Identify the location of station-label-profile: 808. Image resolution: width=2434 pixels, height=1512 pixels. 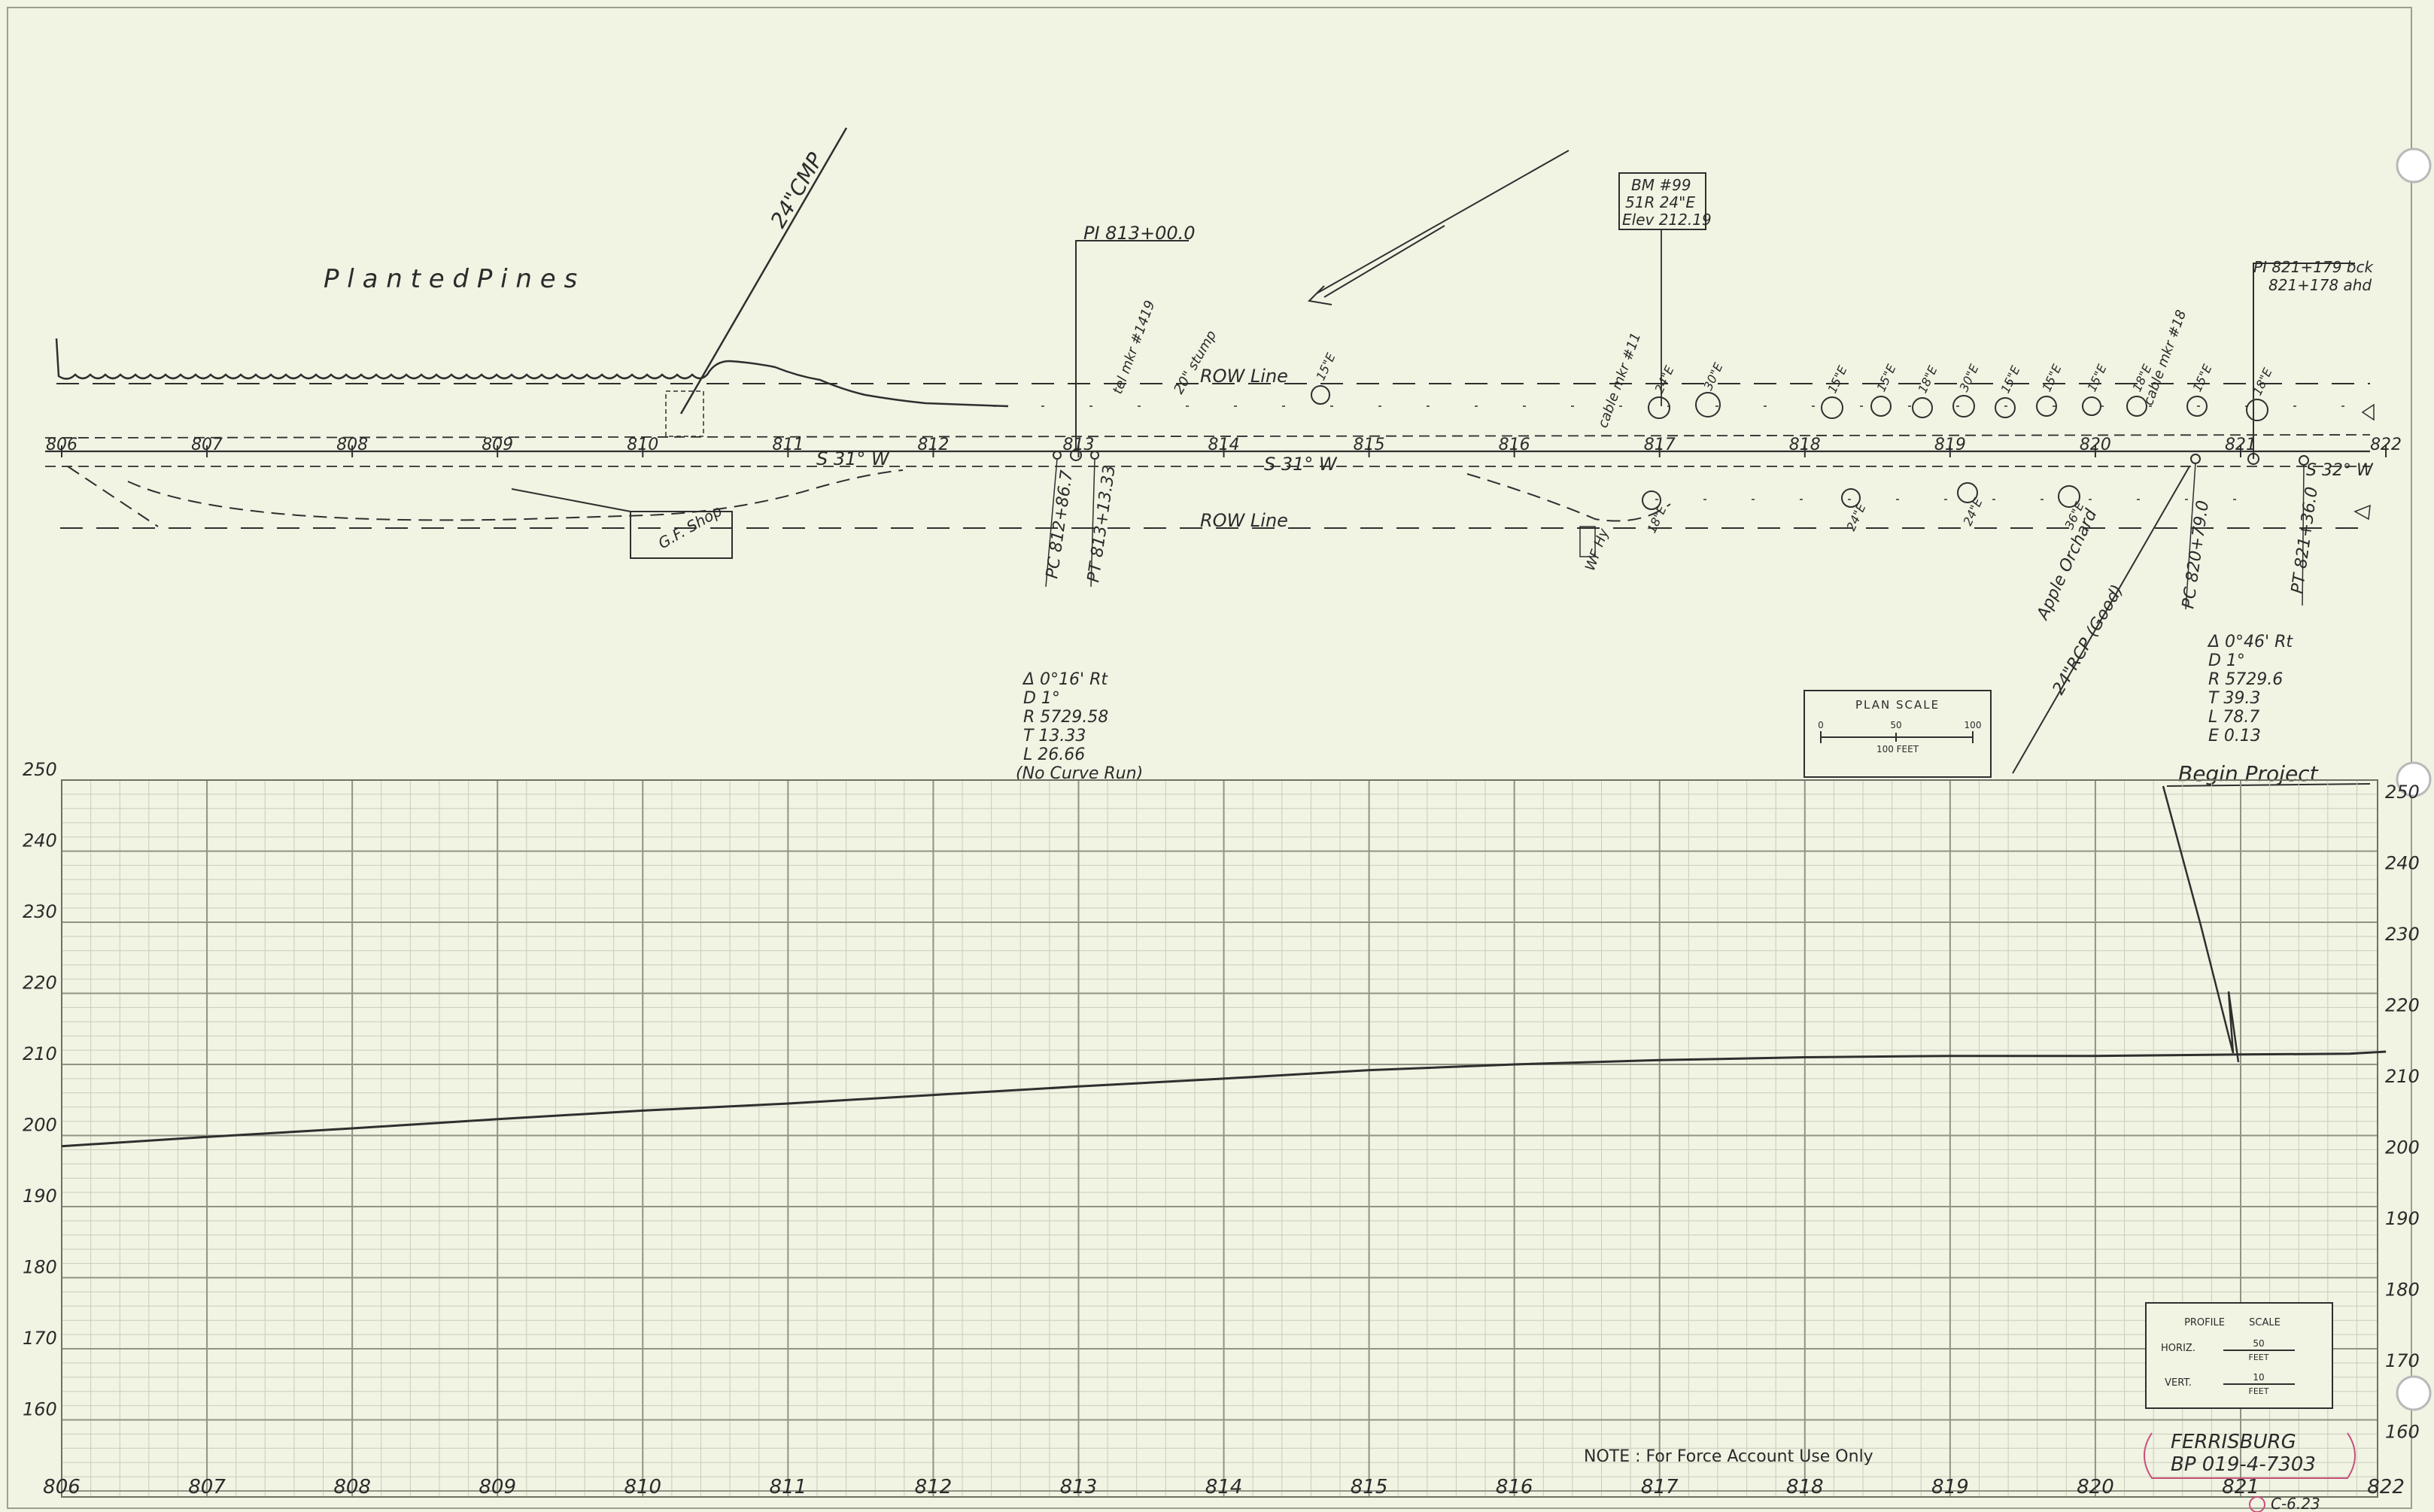
(352, 1487).